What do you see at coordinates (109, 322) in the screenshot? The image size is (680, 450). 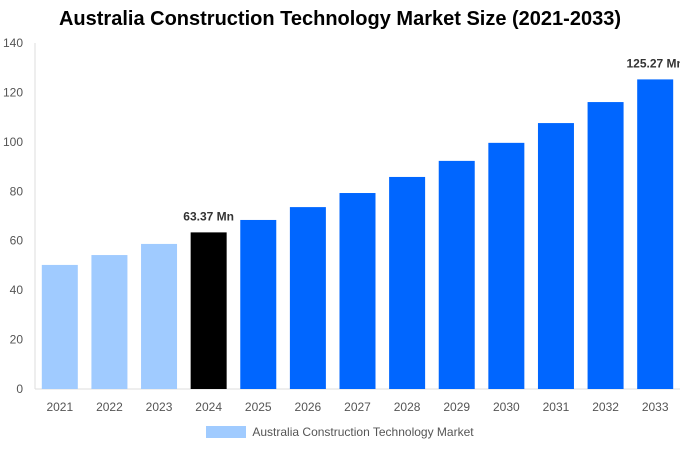 I see `bar-2022` at bounding box center [109, 322].